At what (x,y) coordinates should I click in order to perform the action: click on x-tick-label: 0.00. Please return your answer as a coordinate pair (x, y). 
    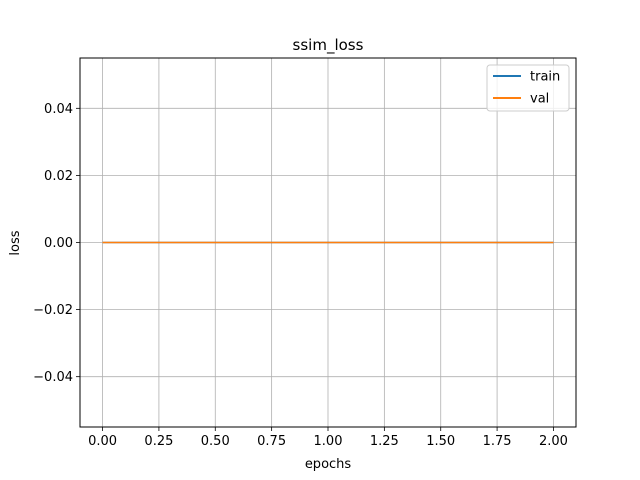
    Looking at the image, I should click on (102, 441).